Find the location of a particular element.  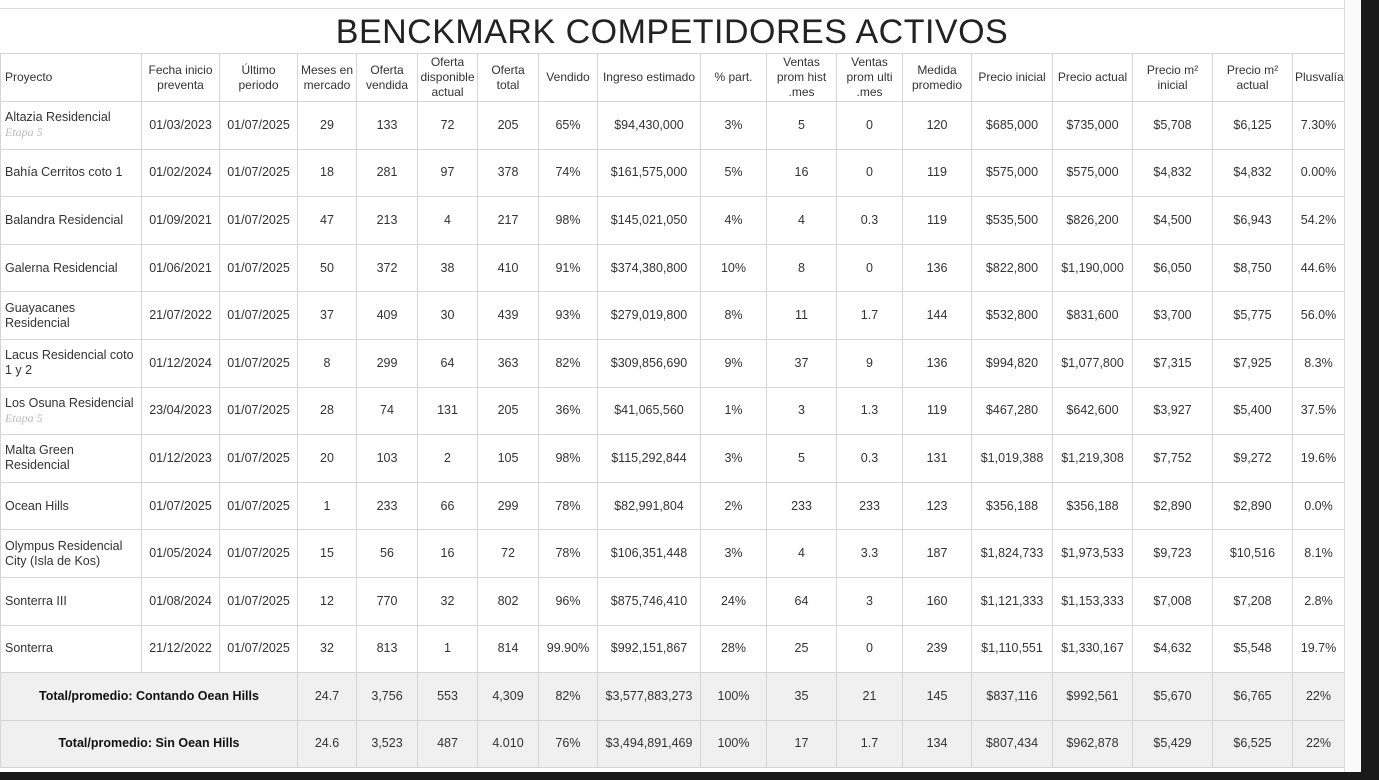

table-cell: 82% is located at coordinates (568, 363).